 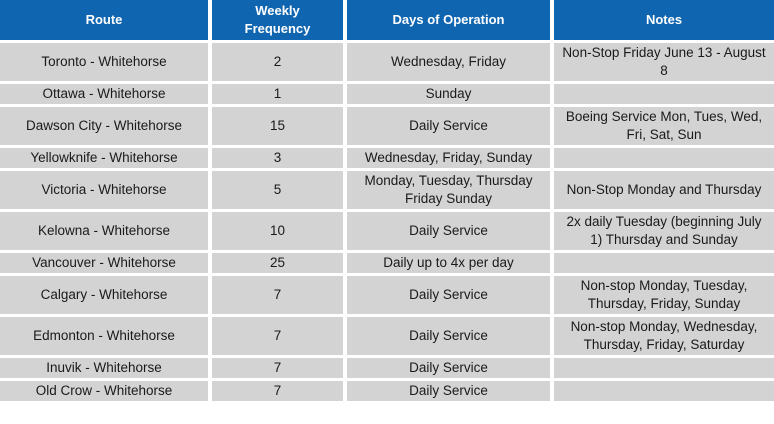 I want to click on column-header-notes-label: Notes, so click(x=664, y=19).